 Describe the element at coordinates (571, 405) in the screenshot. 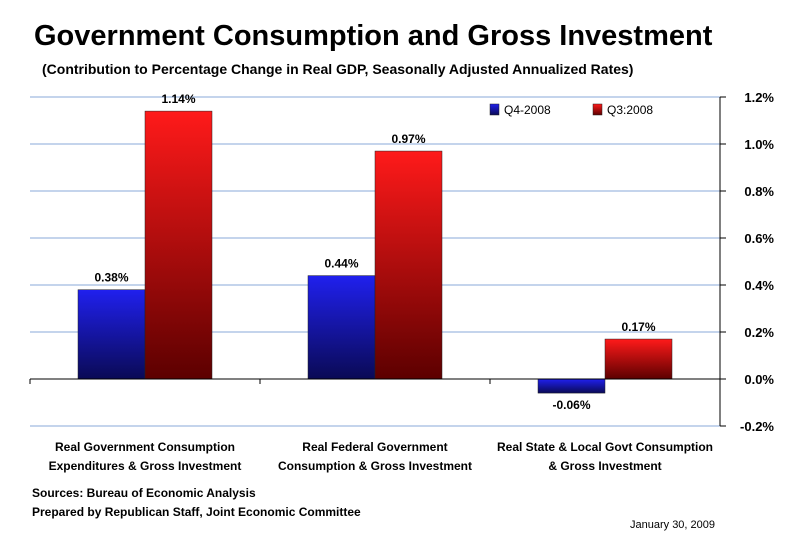

I see `data-label: -0.06%` at that location.